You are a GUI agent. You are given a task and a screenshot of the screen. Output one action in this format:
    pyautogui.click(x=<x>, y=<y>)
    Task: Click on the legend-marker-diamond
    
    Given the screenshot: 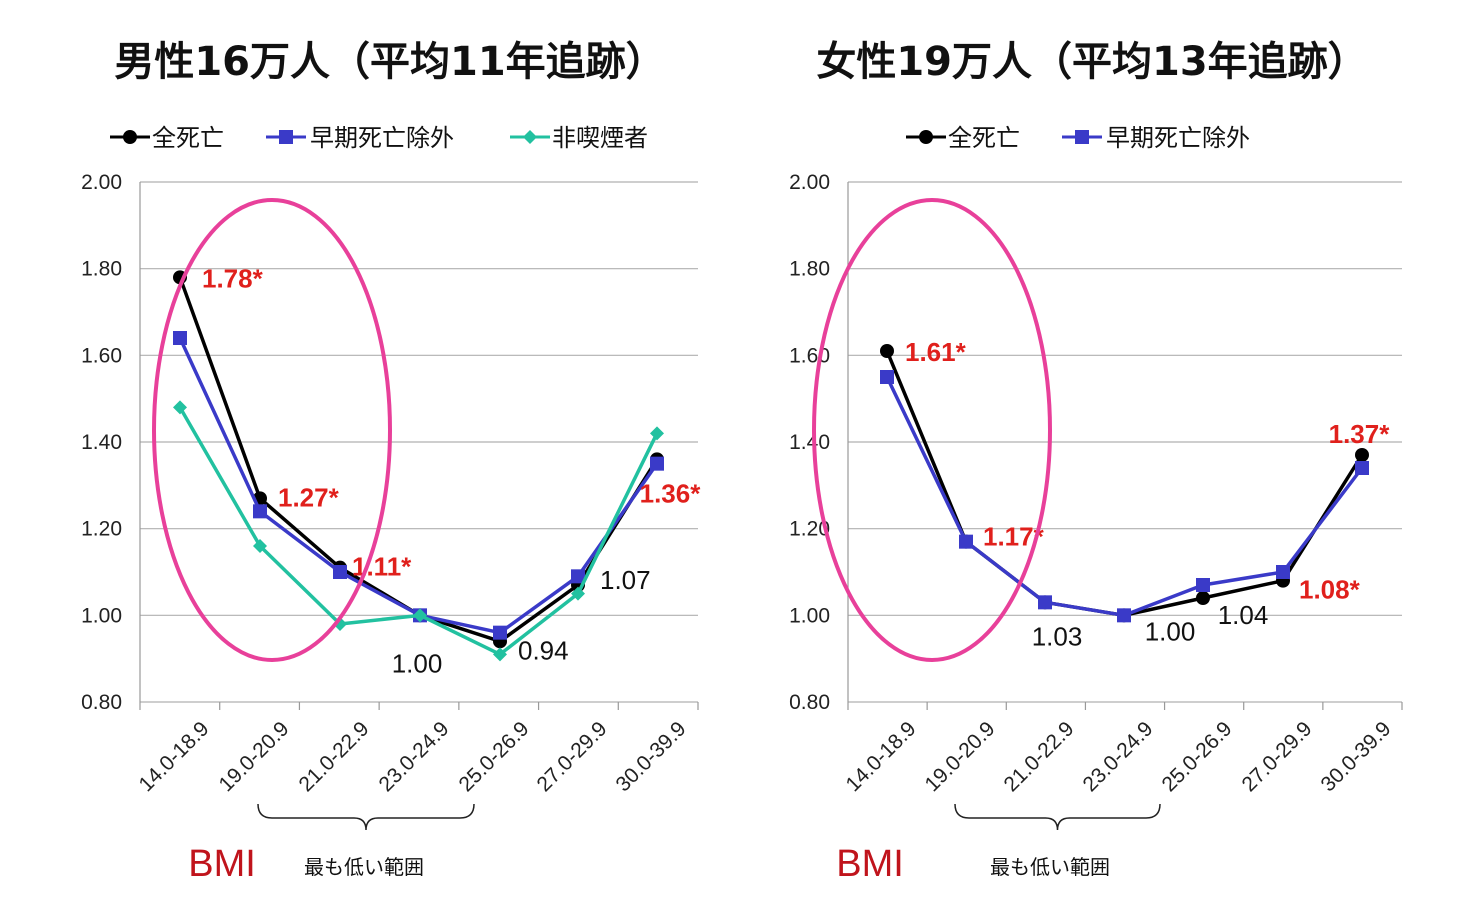 What is the action you would take?
    pyautogui.click(x=530, y=137)
    